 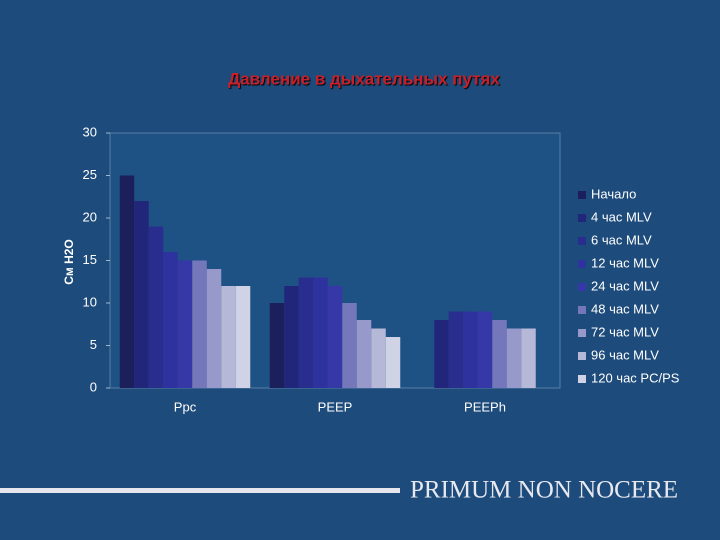 I want to click on x-tick-label: PEEPh, so click(x=485, y=406).